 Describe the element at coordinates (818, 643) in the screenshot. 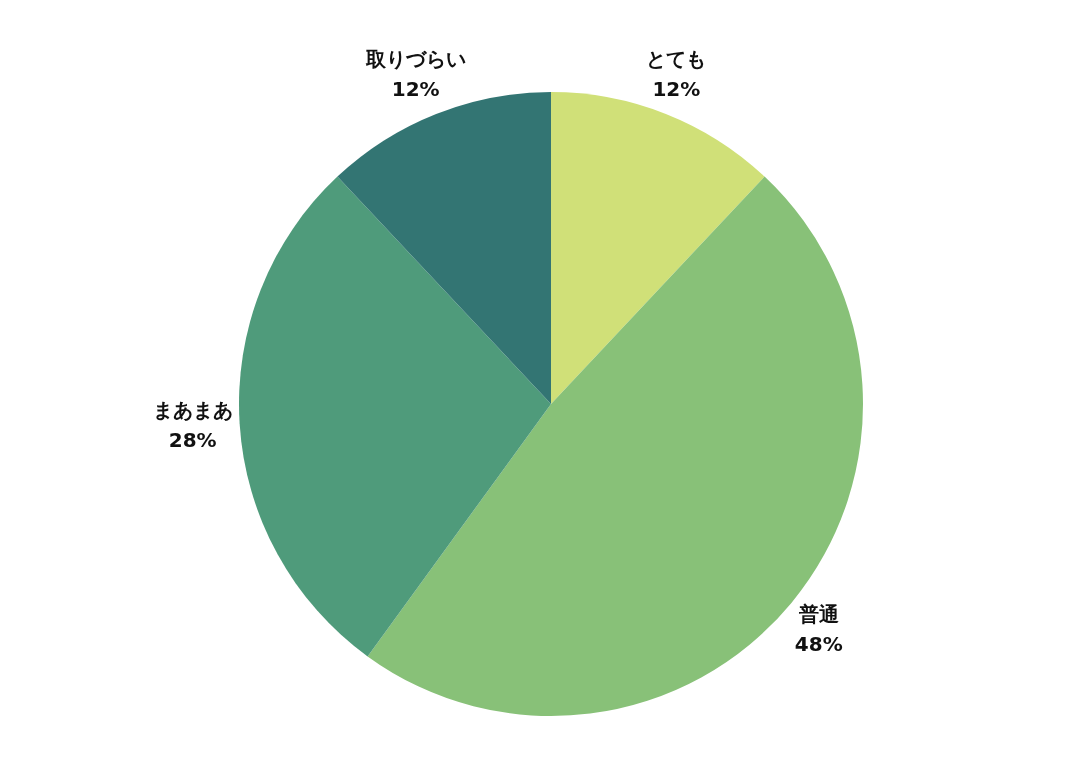

I see `data-label: 48%` at that location.